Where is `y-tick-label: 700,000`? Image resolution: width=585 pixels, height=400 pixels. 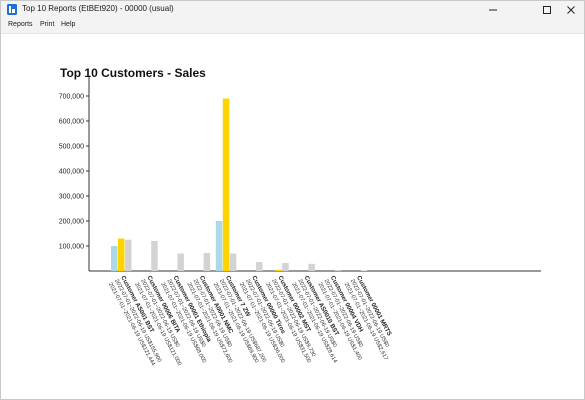 y-tick-label: 700,000 is located at coordinates (71, 97).